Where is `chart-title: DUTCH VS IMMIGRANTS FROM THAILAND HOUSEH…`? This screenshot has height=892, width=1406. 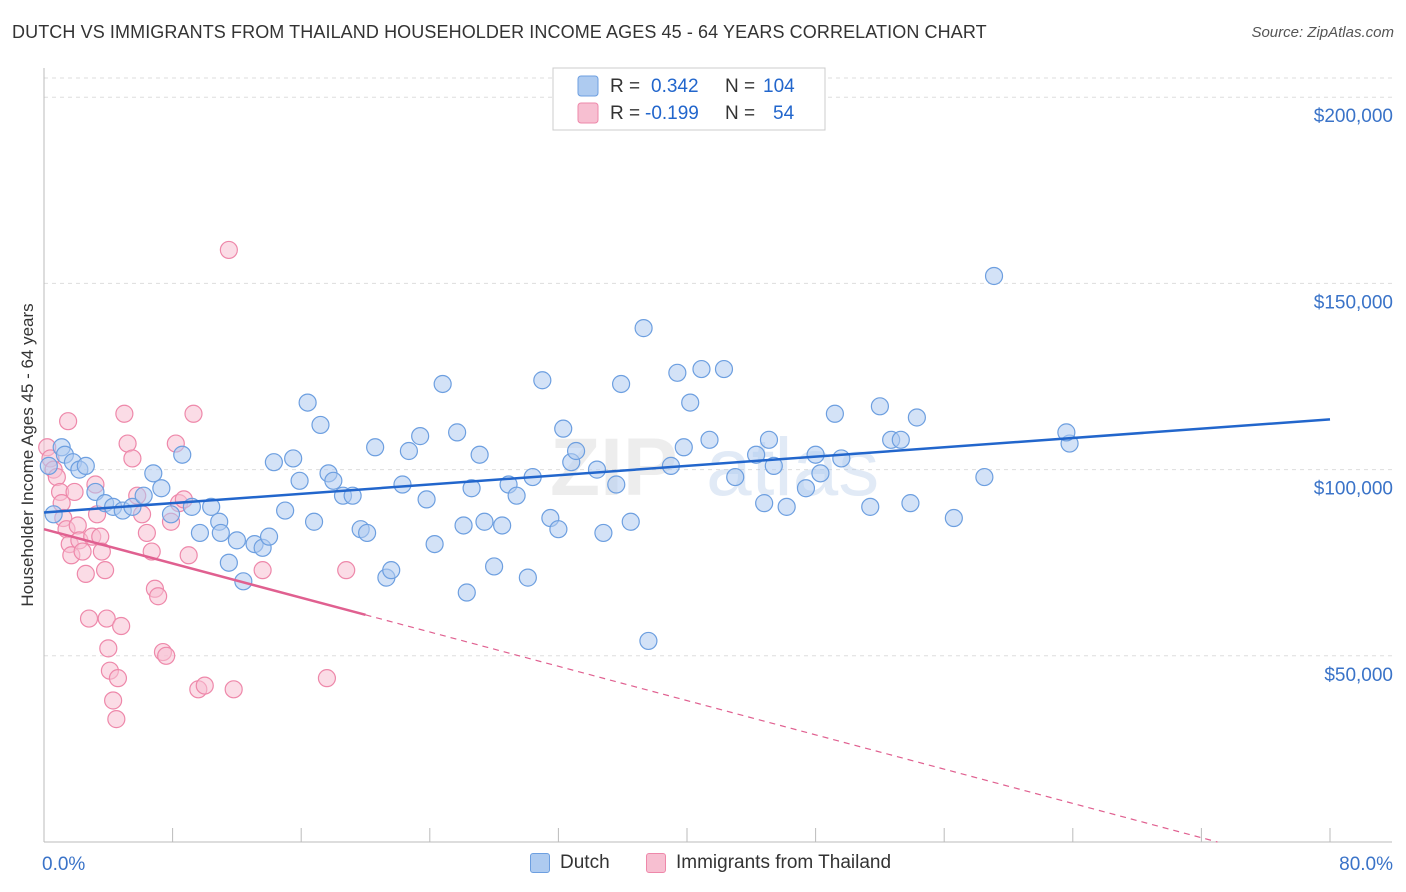
chart-title: DUTCH VS IMMIGRANTS FROM THAILAND HOUSEH… is located at coordinates (499, 32).